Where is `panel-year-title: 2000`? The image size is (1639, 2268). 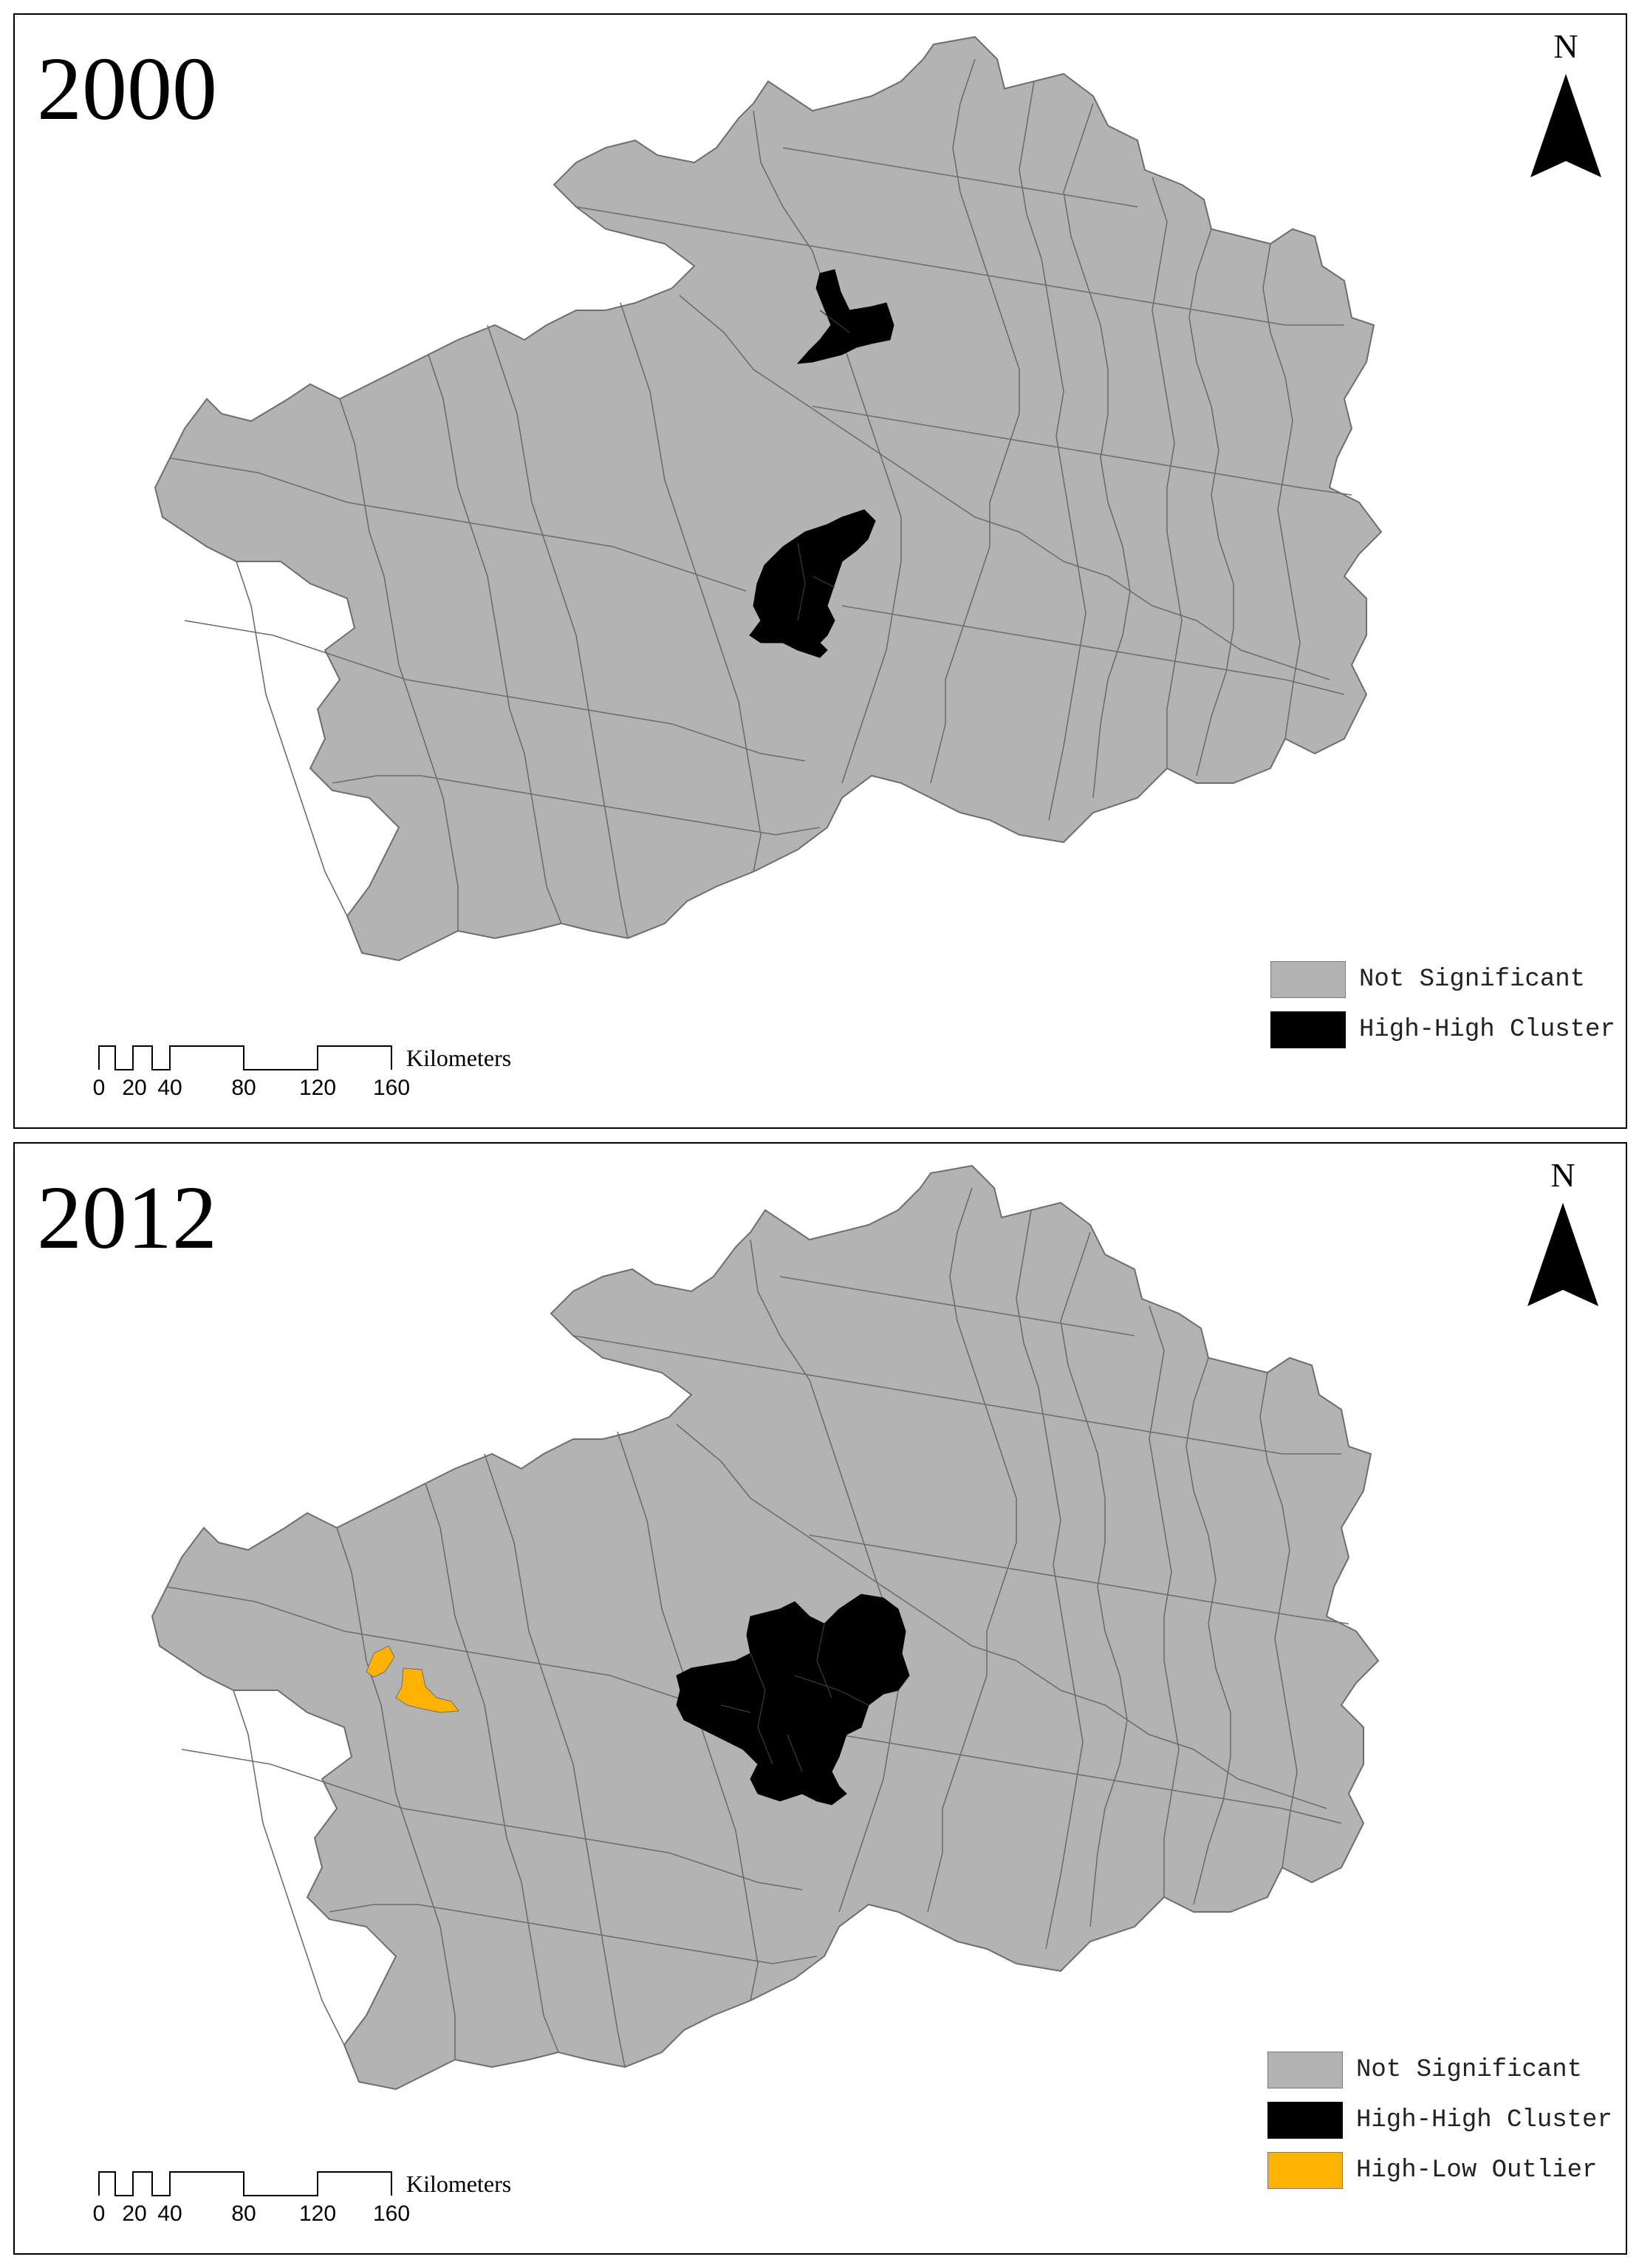
panel-year-title: 2000 is located at coordinates (127, 89).